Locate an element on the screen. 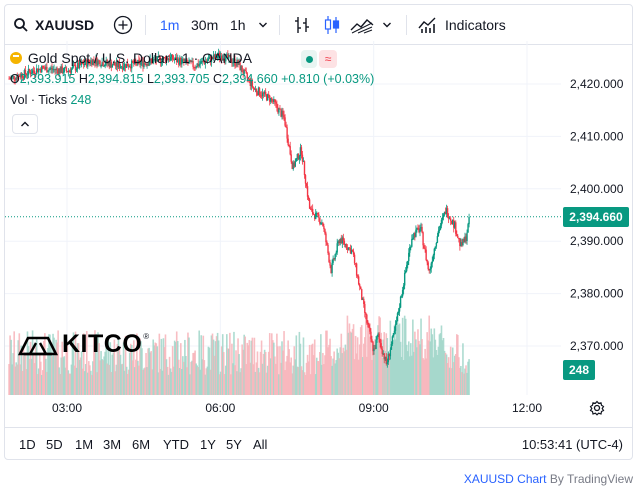 The height and width of the screenshot is (489, 637). bar-style-button is located at coordinates (302, 25).